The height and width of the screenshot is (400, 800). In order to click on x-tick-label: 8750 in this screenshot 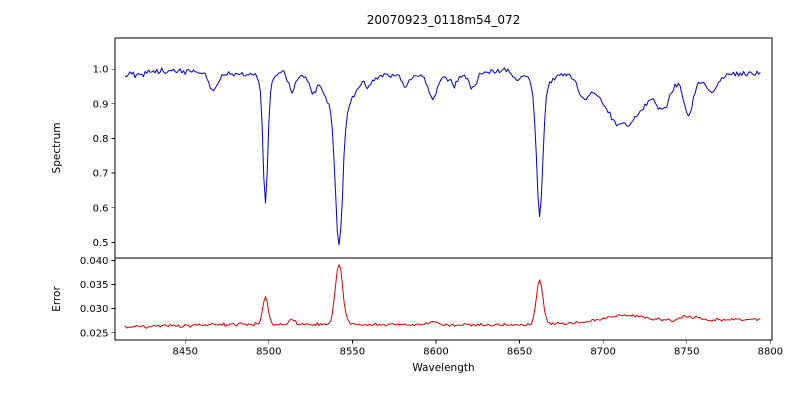, I will do `click(686, 352)`.